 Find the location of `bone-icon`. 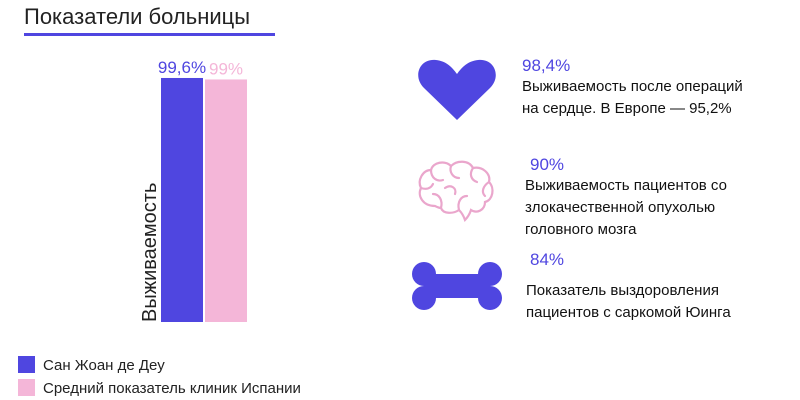

bone-icon is located at coordinates (457, 286).